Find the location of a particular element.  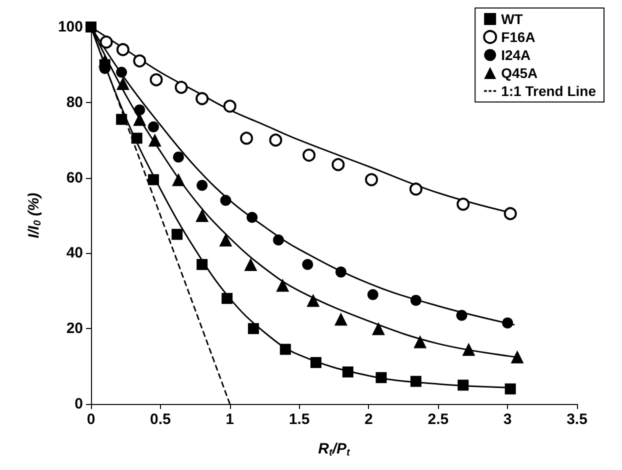

y-tick-label: 60 is located at coordinates (74, 177).